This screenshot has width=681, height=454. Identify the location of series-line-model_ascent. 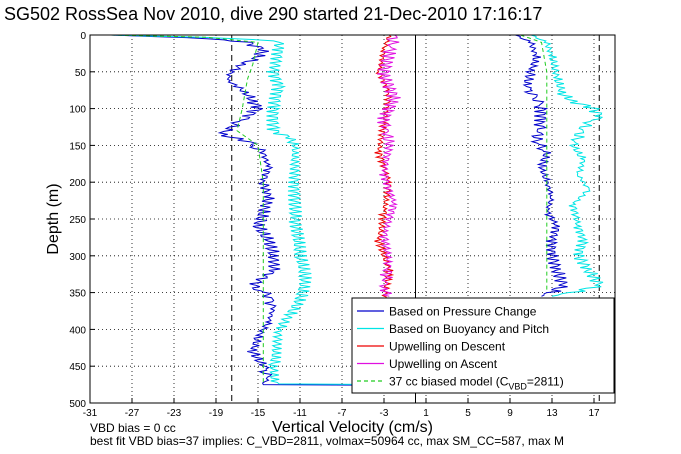
(534, 163).